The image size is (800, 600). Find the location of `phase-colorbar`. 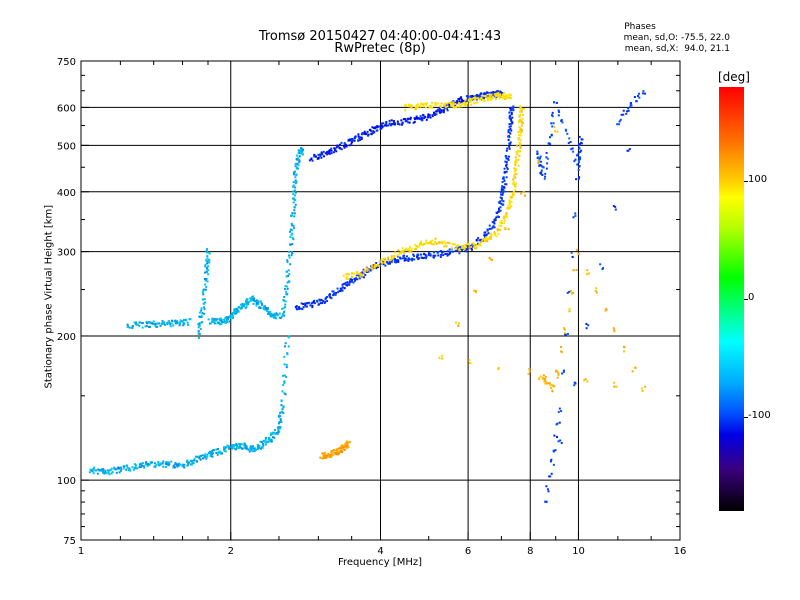

phase-colorbar is located at coordinates (731, 299).